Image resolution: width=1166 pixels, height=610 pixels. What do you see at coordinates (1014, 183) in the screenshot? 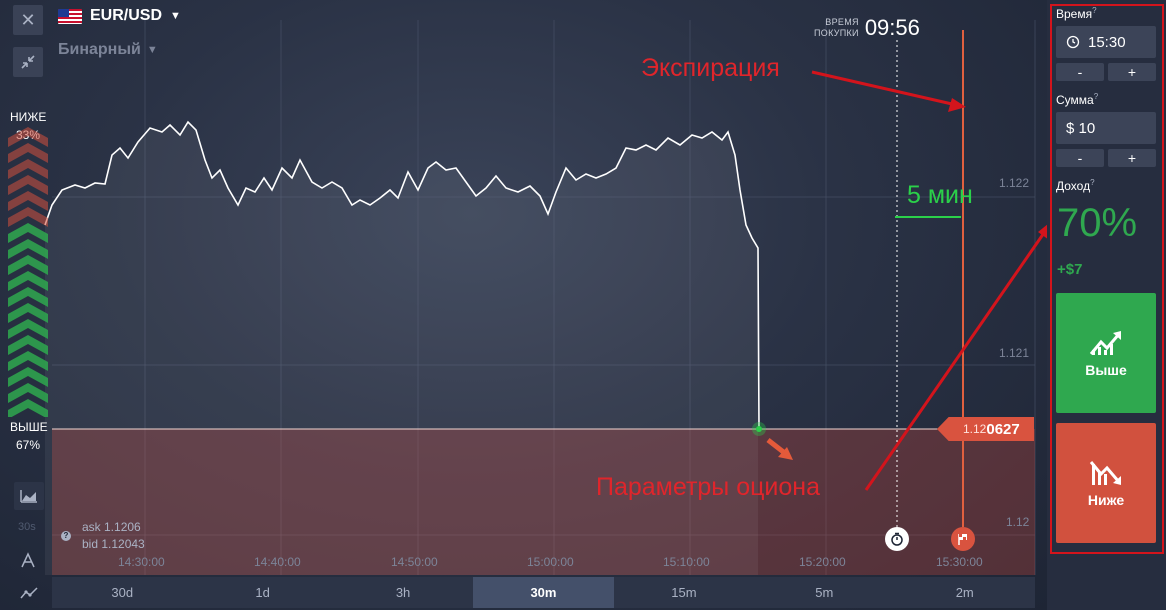
I see `price-label: 1.122` at bounding box center [1014, 183].